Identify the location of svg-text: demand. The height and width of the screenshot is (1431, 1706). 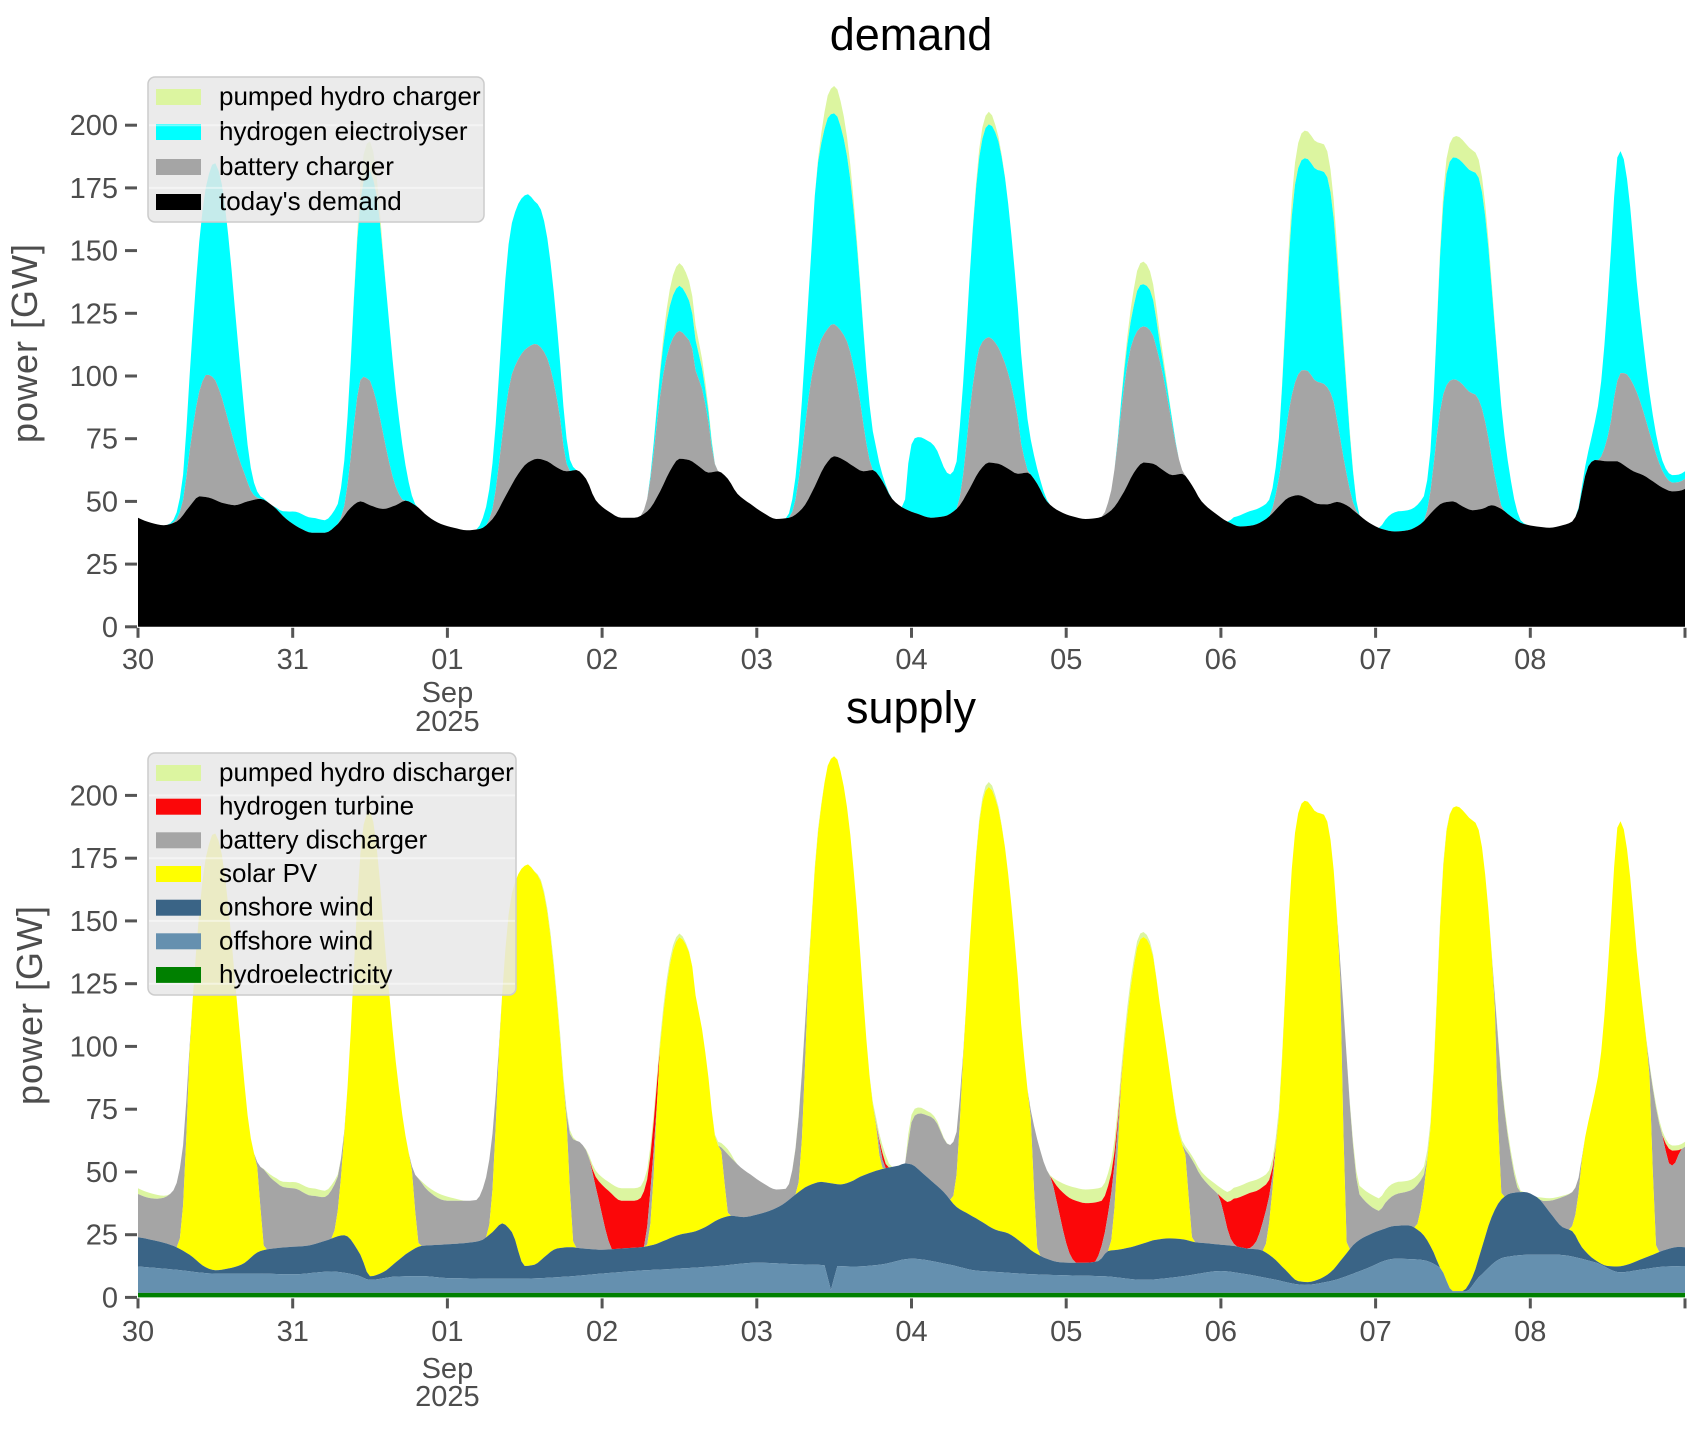
(911, 34).